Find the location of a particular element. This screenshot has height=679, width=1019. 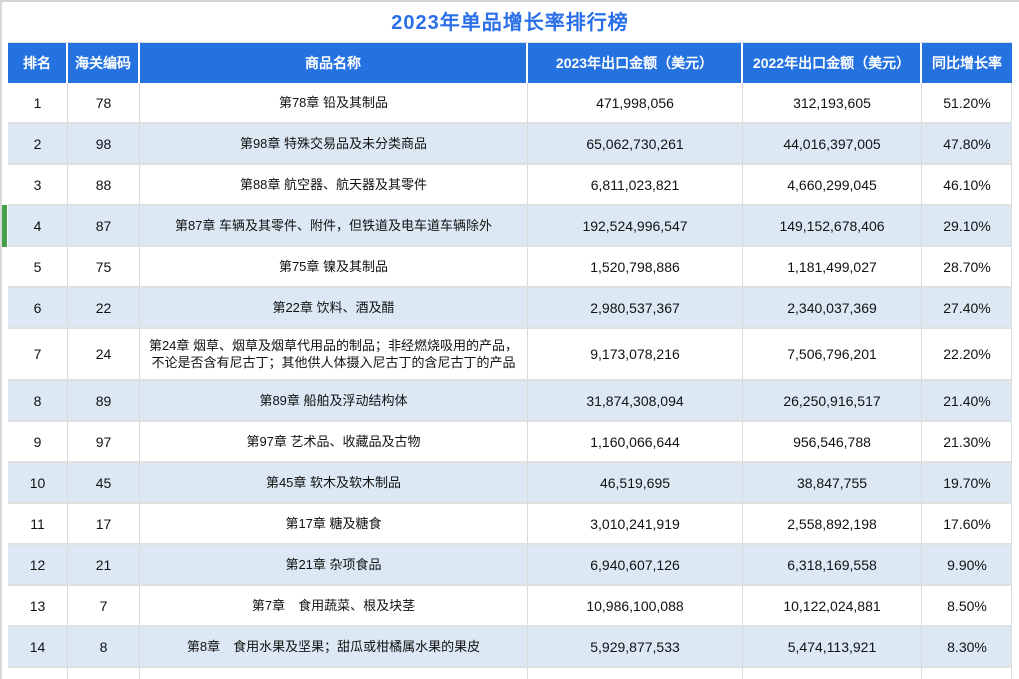

cell-growth: 19.70% is located at coordinates (967, 482).